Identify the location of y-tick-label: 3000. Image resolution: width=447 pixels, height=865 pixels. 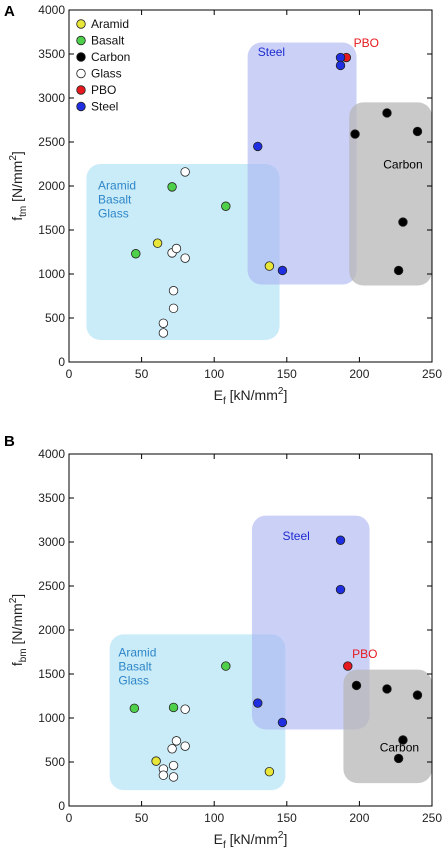
(51, 98).